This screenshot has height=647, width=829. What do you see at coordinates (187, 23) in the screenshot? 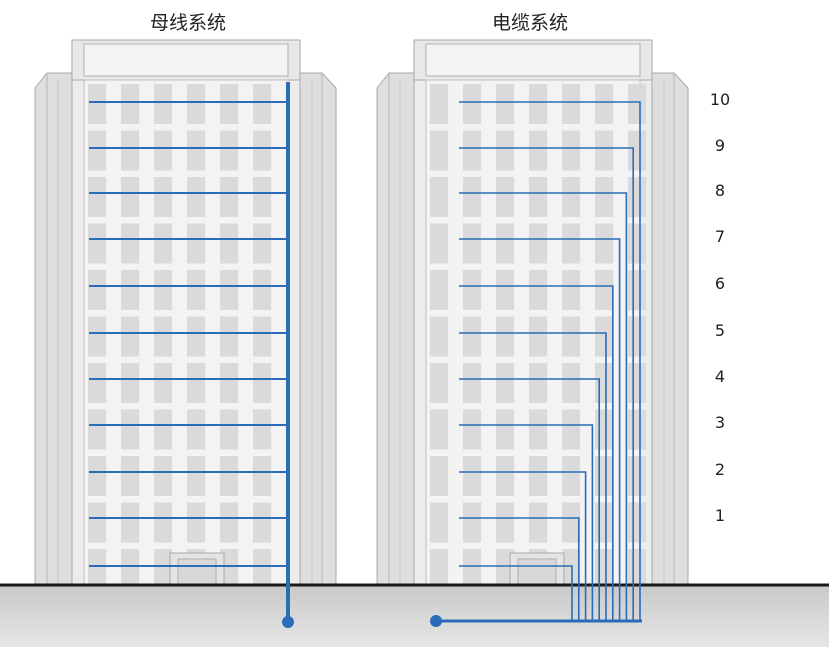
I see `busbar-system-title: 母线系统` at bounding box center [187, 23].